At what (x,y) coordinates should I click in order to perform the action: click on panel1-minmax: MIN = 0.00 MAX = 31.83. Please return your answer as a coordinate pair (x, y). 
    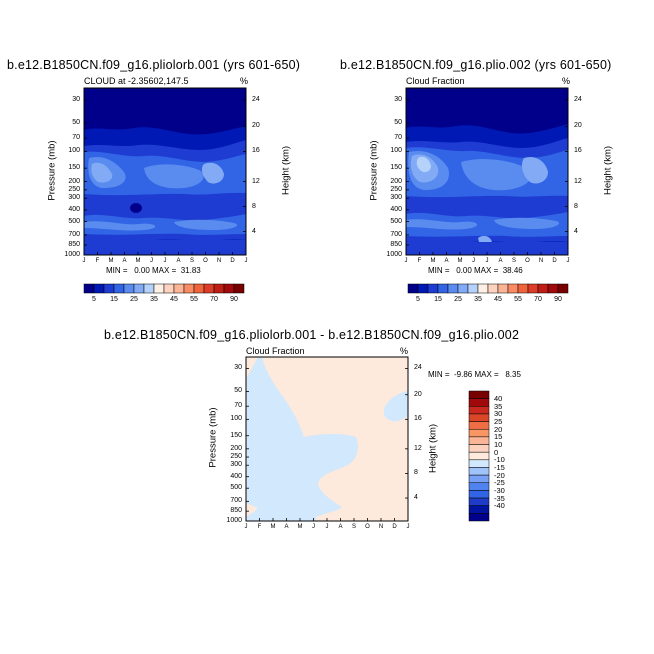
    Looking at the image, I should click on (153, 270).